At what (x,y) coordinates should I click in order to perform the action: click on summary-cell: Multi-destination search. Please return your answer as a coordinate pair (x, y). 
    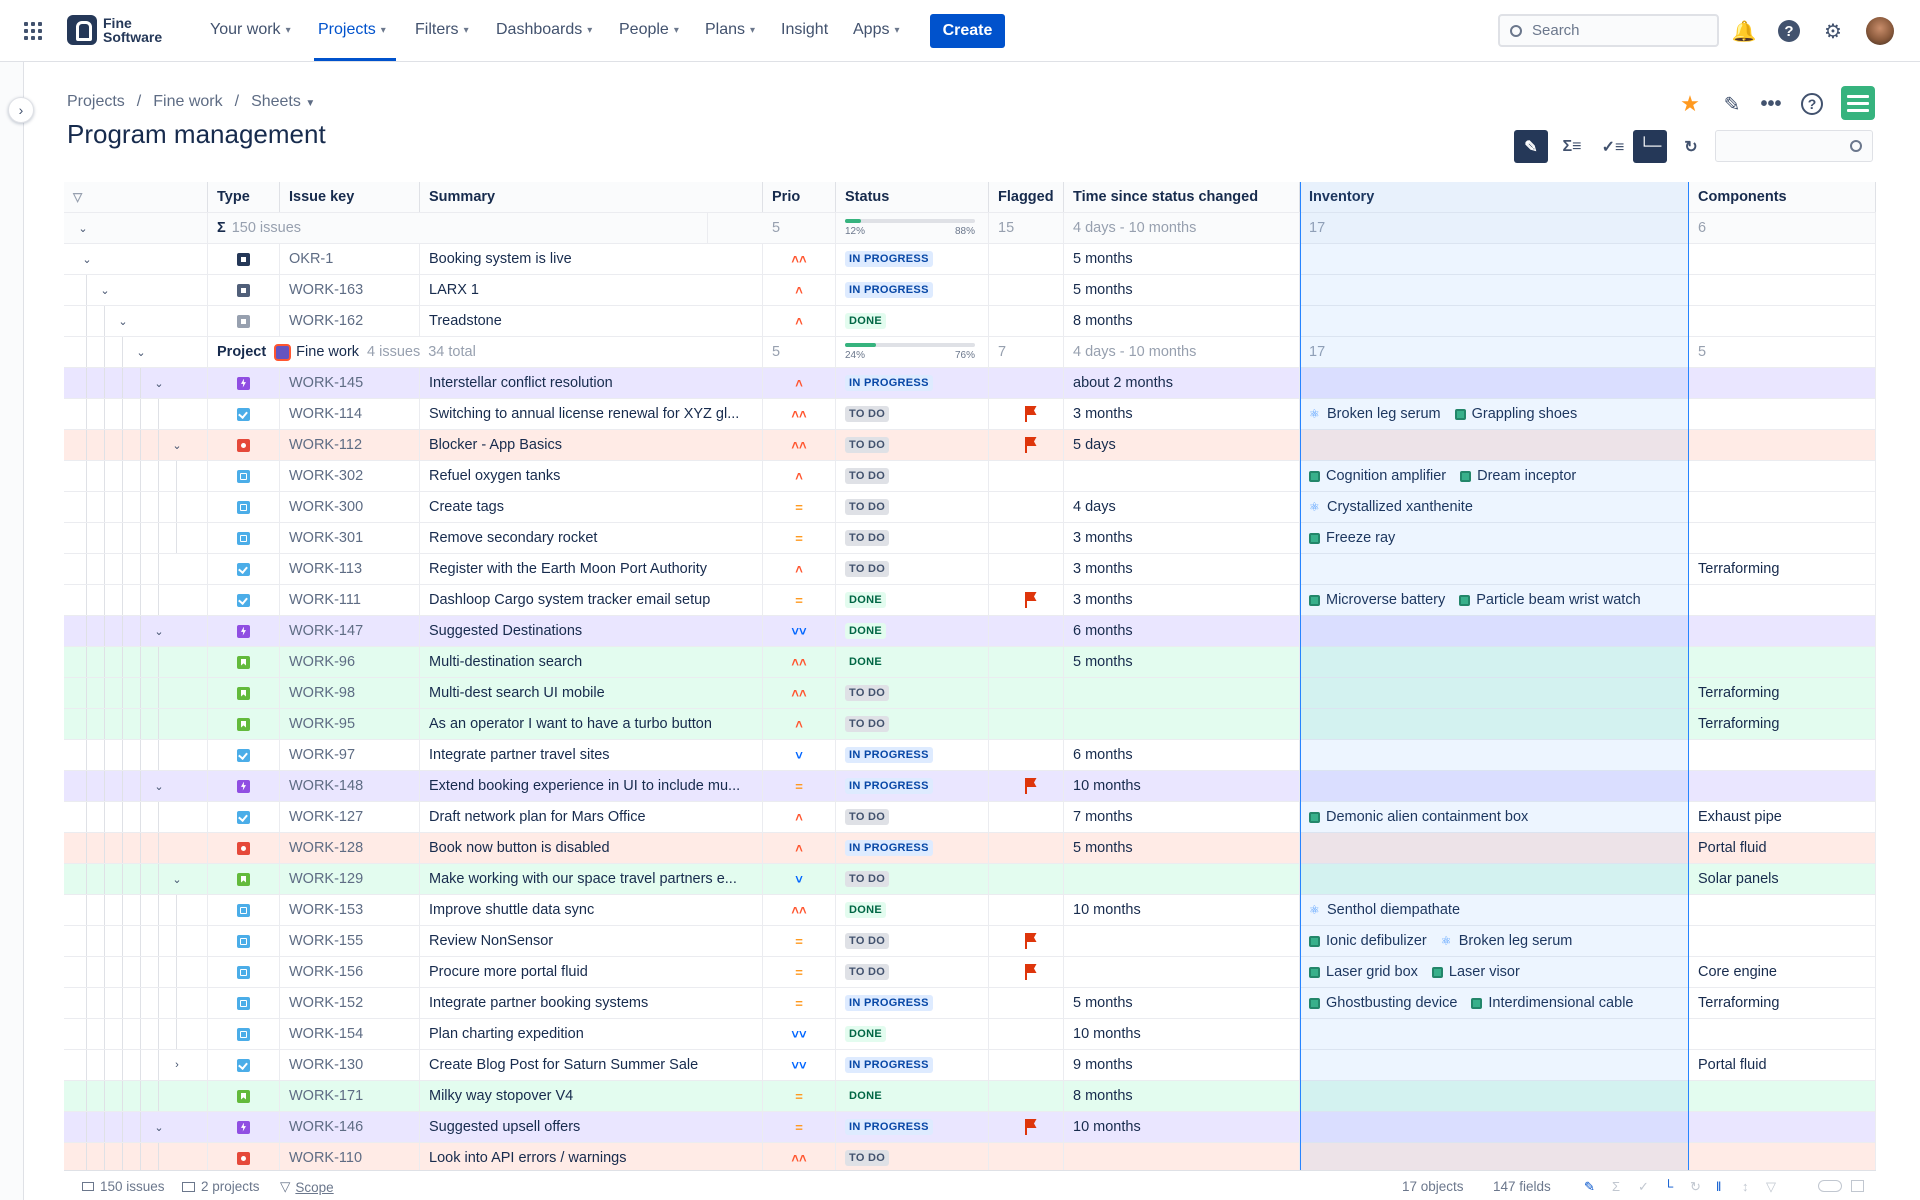
    Looking at the image, I should click on (591, 662).